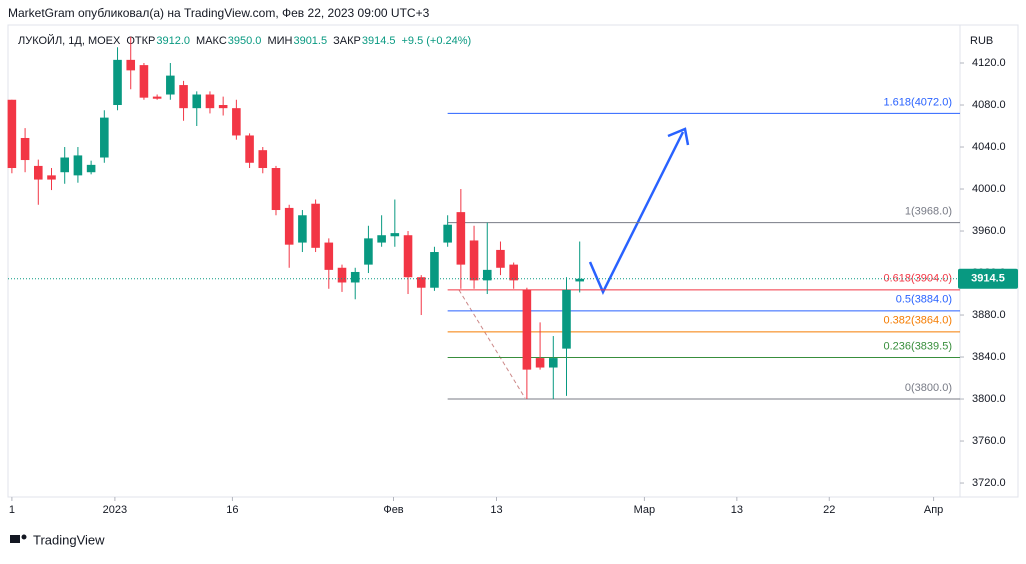 This screenshot has height=564, width=1026. I want to click on legend-value: 3914.5, so click(379, 41).